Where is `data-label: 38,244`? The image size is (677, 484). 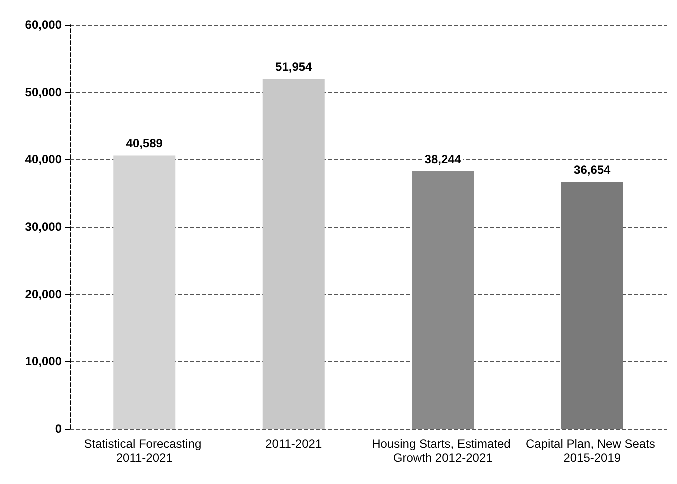
data-label: 38,244 is located at coordinates (443, 159).